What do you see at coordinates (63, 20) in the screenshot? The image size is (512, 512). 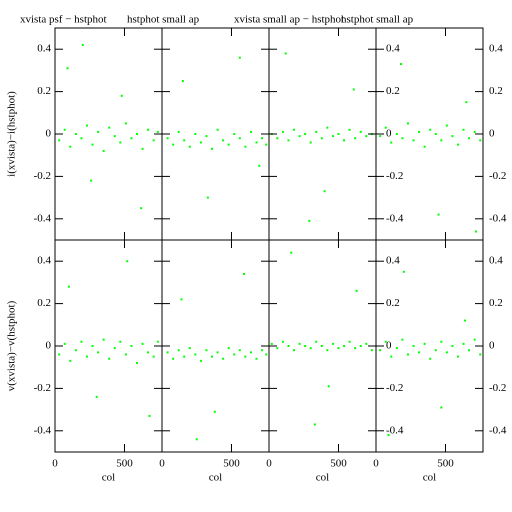 I see `panel-title: xvista psf − hstphot` at bounding box center [63, 20].